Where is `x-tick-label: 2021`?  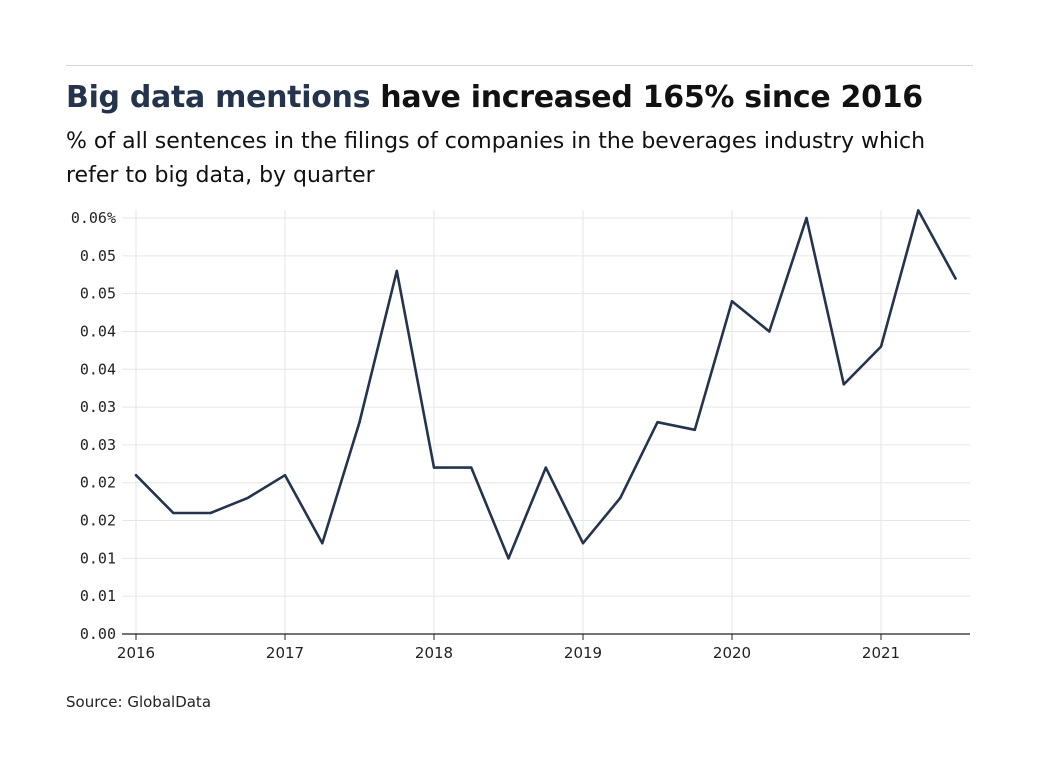 x-tick-label: 2021 is located at coordinates (881, 653).